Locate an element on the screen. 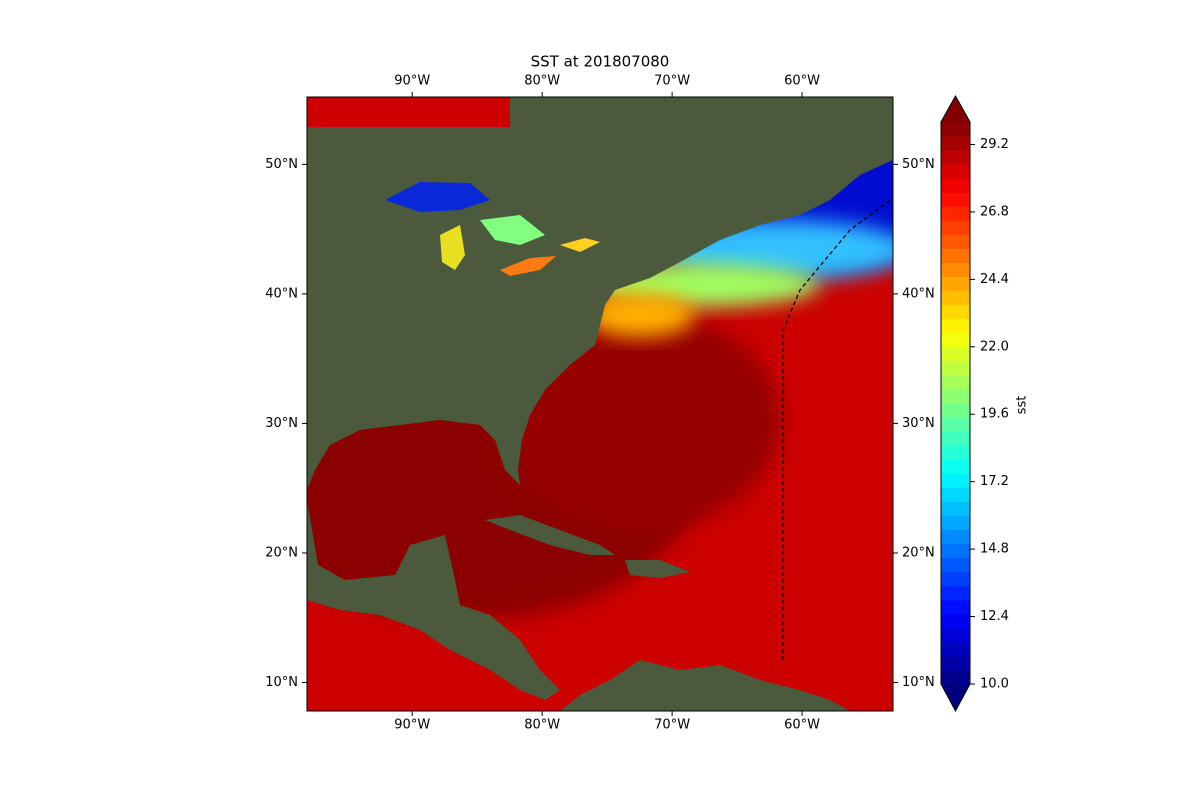 This screenshot has width=1200, height=800. colorbar-tick-label: 14.8 is located at coordinates (994, 549).